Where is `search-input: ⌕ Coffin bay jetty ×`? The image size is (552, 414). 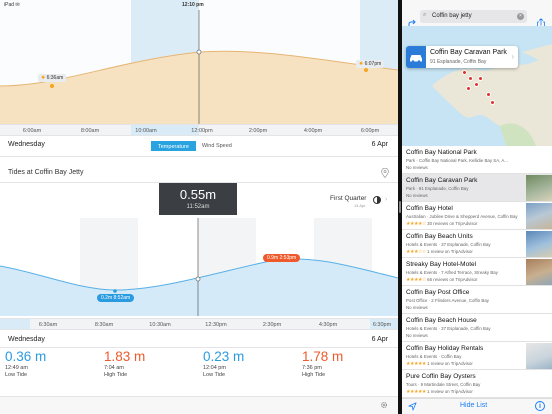
search-input: ⌕ Coffin bay jetty × is located at coordinates (473, 16).